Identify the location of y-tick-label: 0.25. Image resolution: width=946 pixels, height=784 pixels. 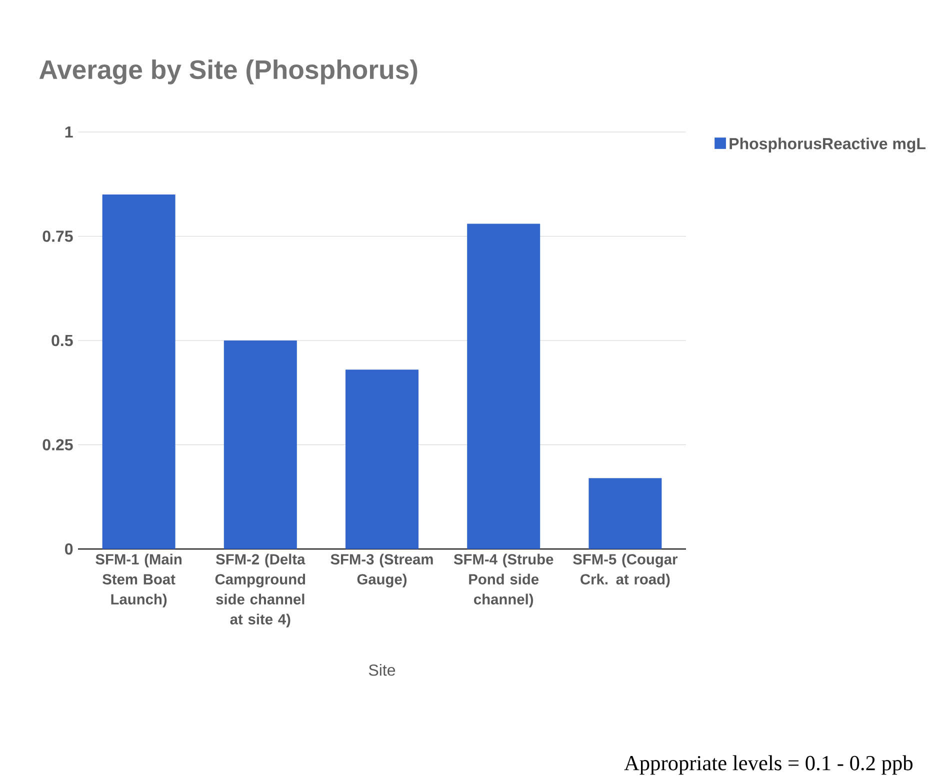
(57, 444).